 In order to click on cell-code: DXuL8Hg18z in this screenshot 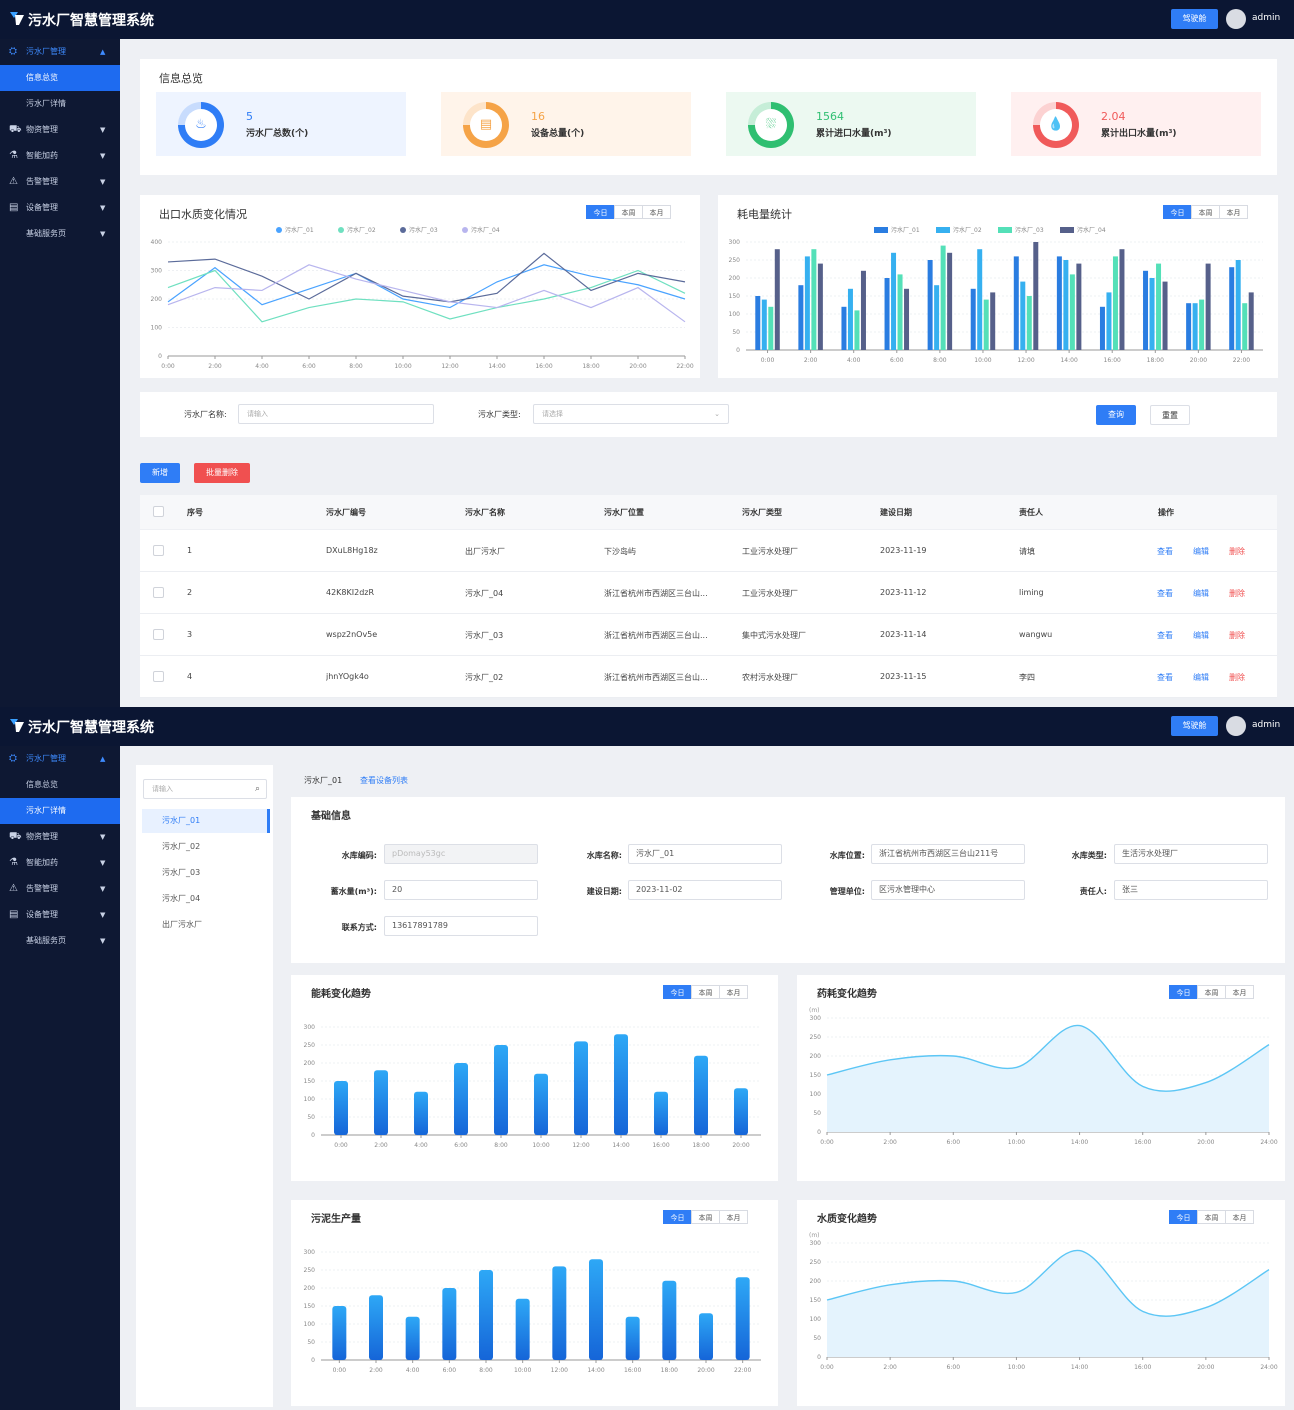, I will do `click(352, 550)`.